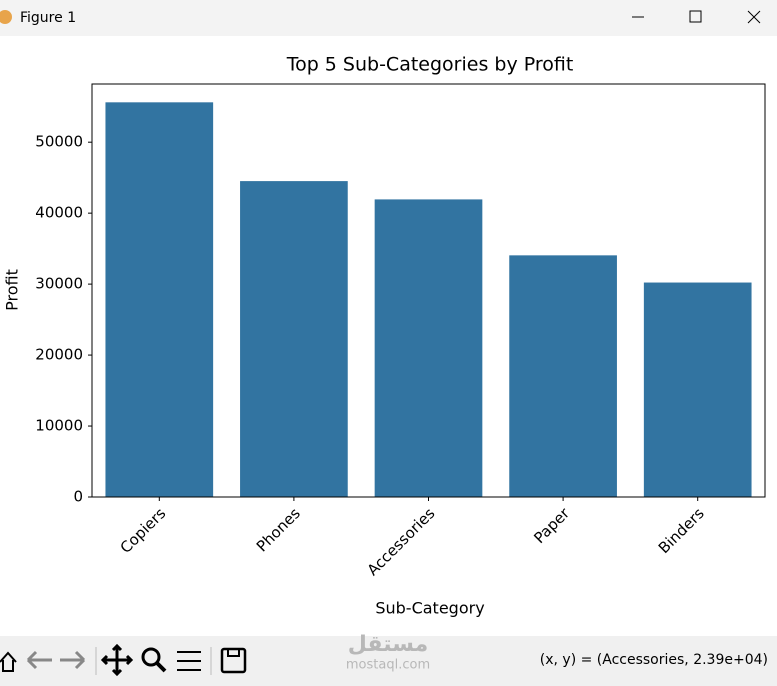 This screenshot has height=686, width=777. What do you see at coordinates (39, 660) in the screenshot?
I see `back-button` at bounding box center [39, 660].